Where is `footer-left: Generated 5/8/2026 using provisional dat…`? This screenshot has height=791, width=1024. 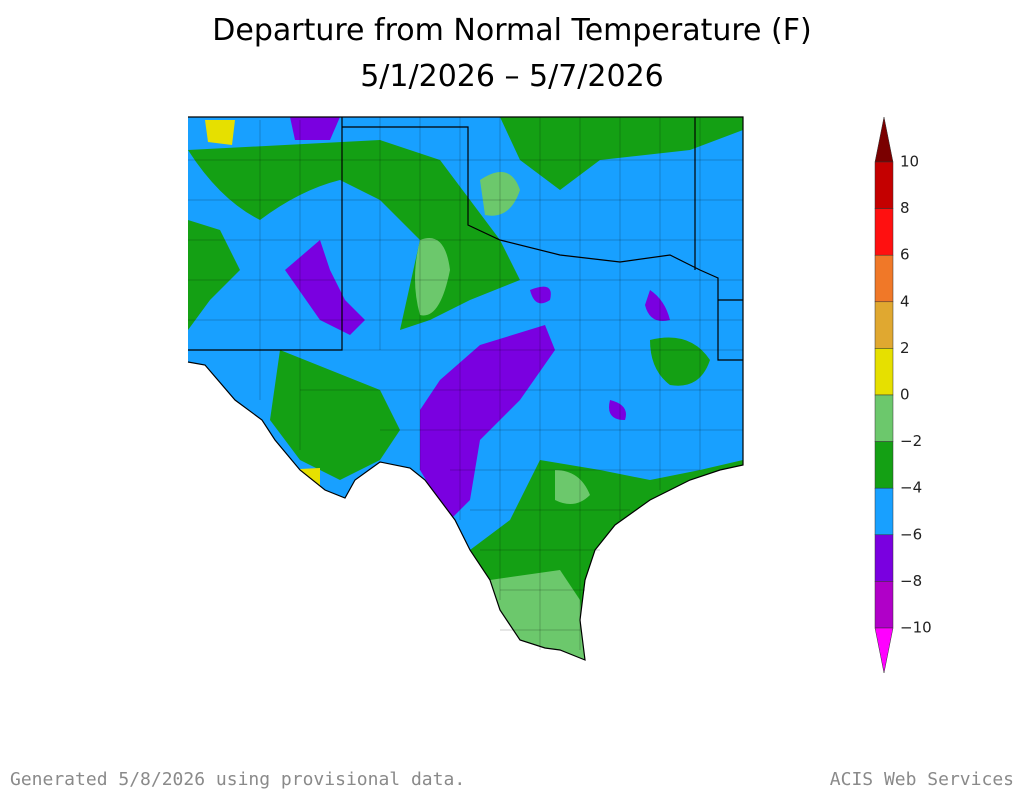
footer-left: Generated 5/8/2026 using provisional dat… is located at coordinates (237, 779).